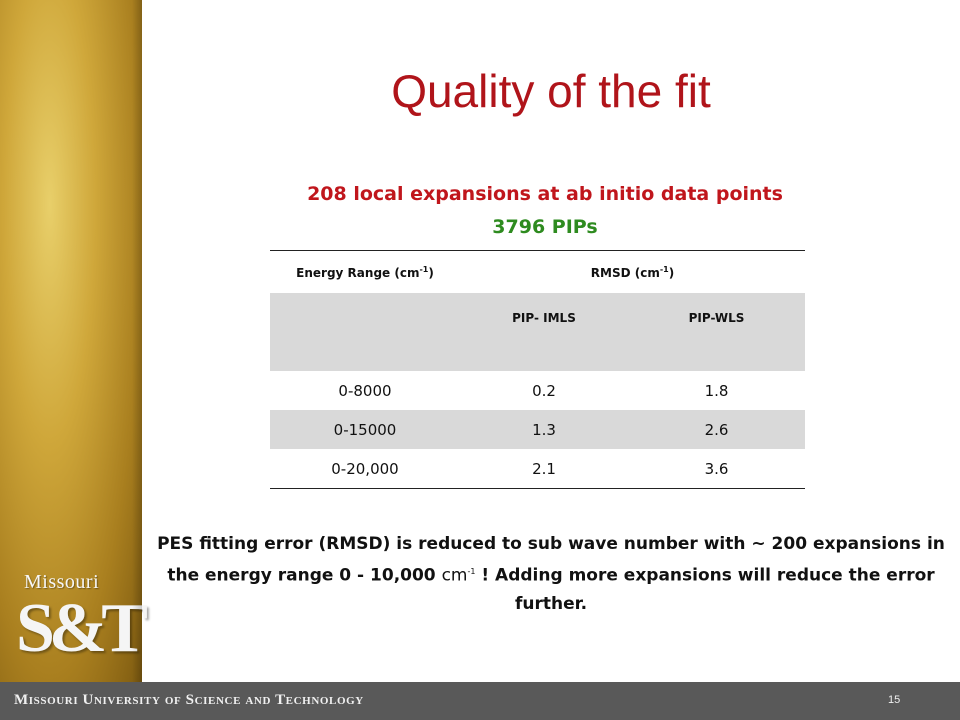 This screenshot has width=960, height=720. I want to click on cell-pip-wls: 1.8, so click(716, 390).